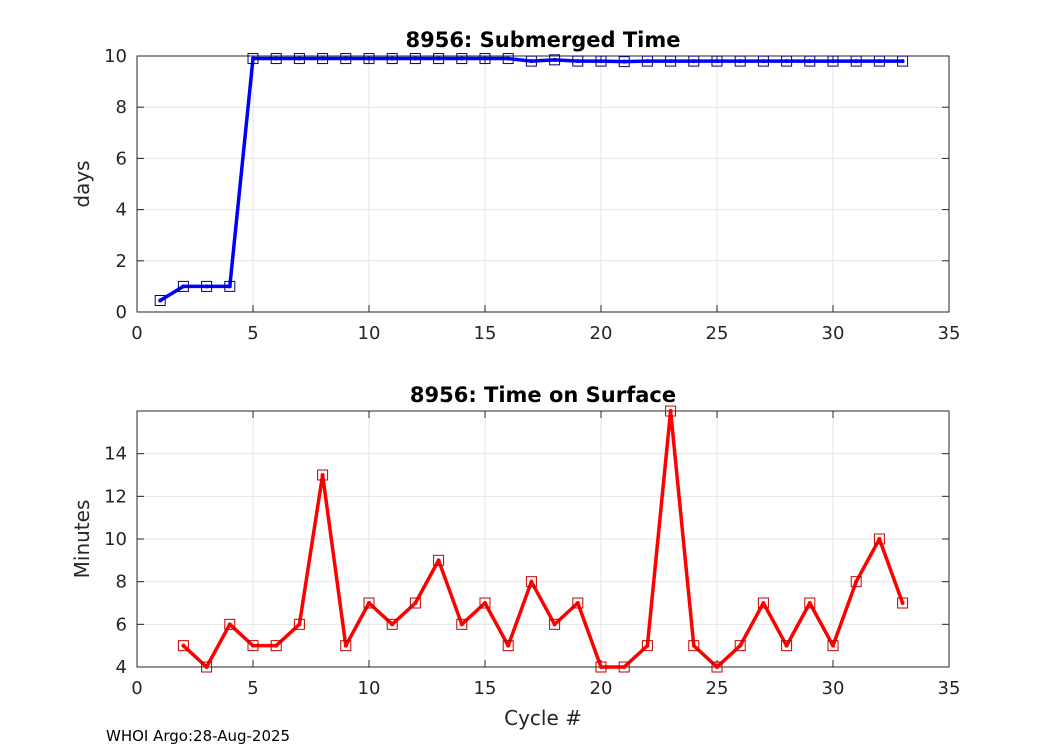 The height and width of the screenshot is (750, 1050). Describe the element at coordinates (369, 333) in the screenshot. I see `submerged-time-x-tick-label: 10` at that location.